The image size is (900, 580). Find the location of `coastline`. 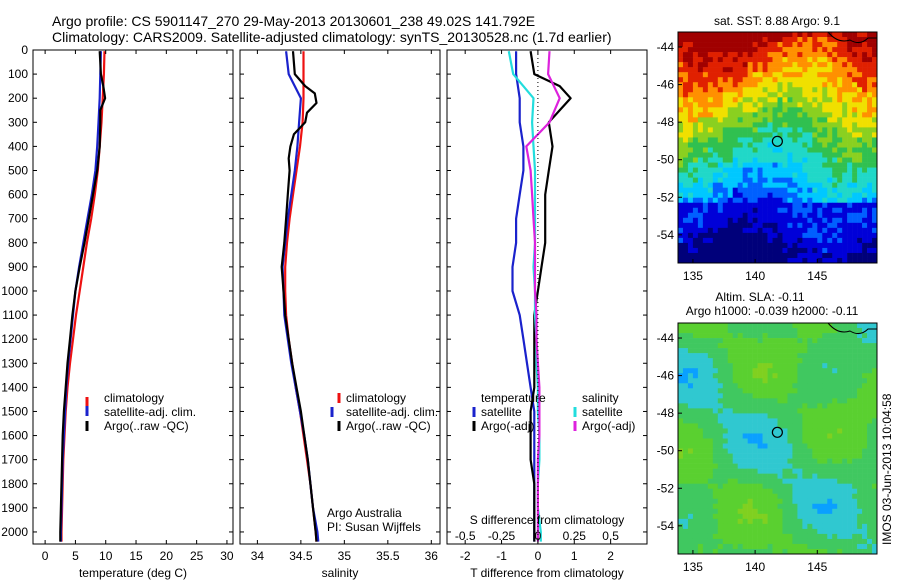

coastline is located at coordinates (852, 37).